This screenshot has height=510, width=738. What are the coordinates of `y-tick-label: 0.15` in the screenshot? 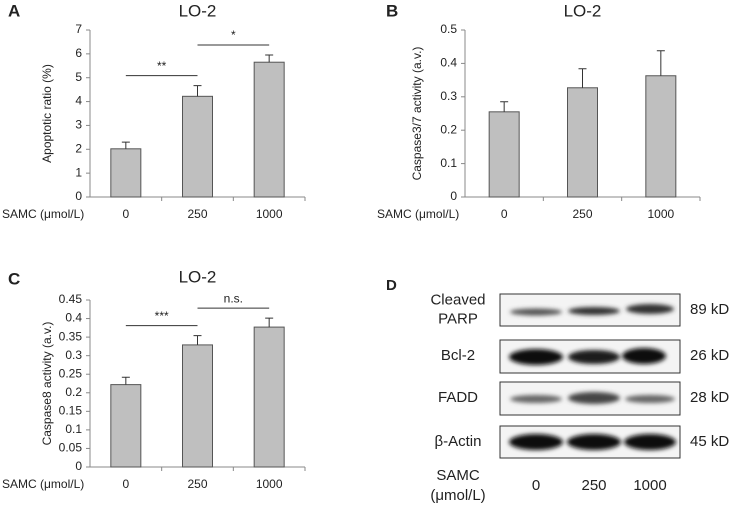 It's located at (71, 411).